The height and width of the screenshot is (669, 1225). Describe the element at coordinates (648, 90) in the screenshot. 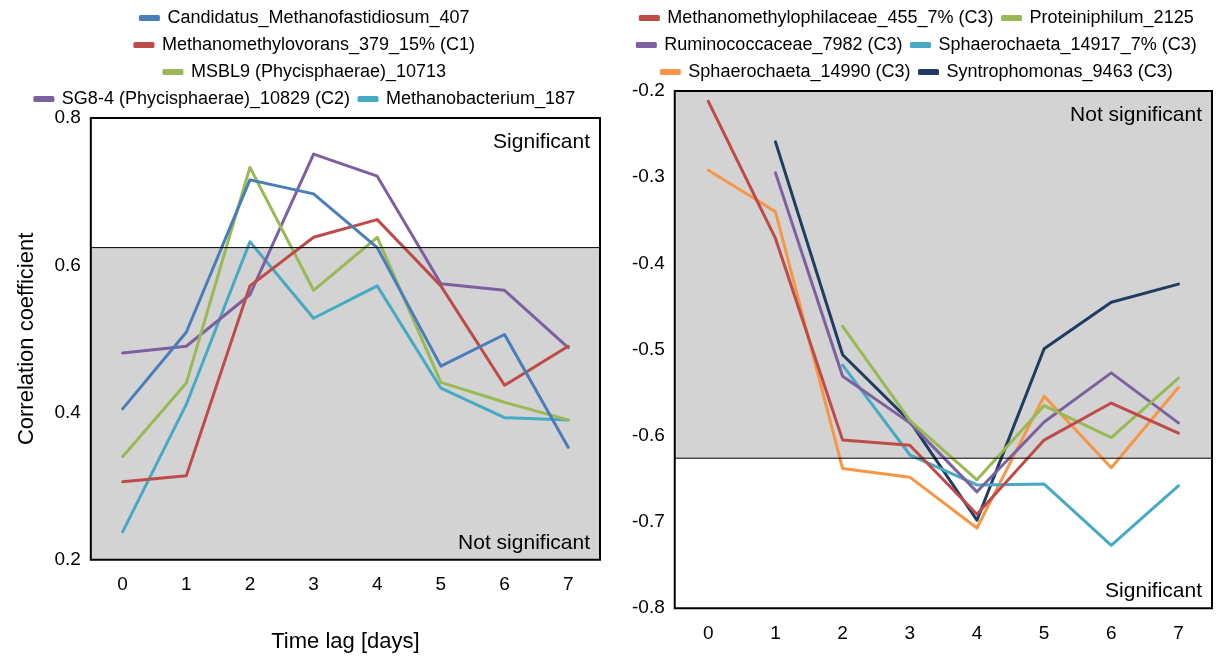

I see `y-tick-label: -0.2` at that location.